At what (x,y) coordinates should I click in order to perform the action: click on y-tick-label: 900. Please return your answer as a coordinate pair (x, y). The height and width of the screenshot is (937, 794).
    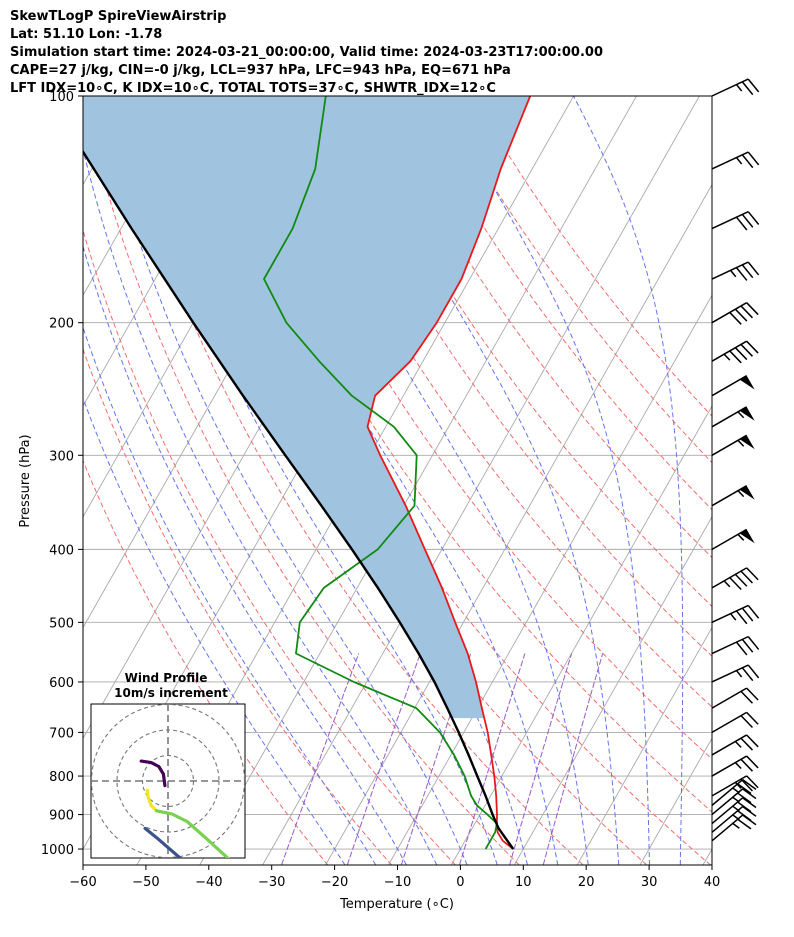
    Looking at the image, I should click on (61, 816).